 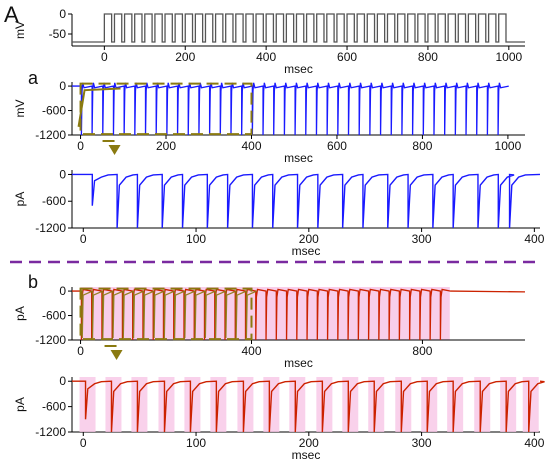 I want to click on b-zoom-trace, so click(x=308, y=406).